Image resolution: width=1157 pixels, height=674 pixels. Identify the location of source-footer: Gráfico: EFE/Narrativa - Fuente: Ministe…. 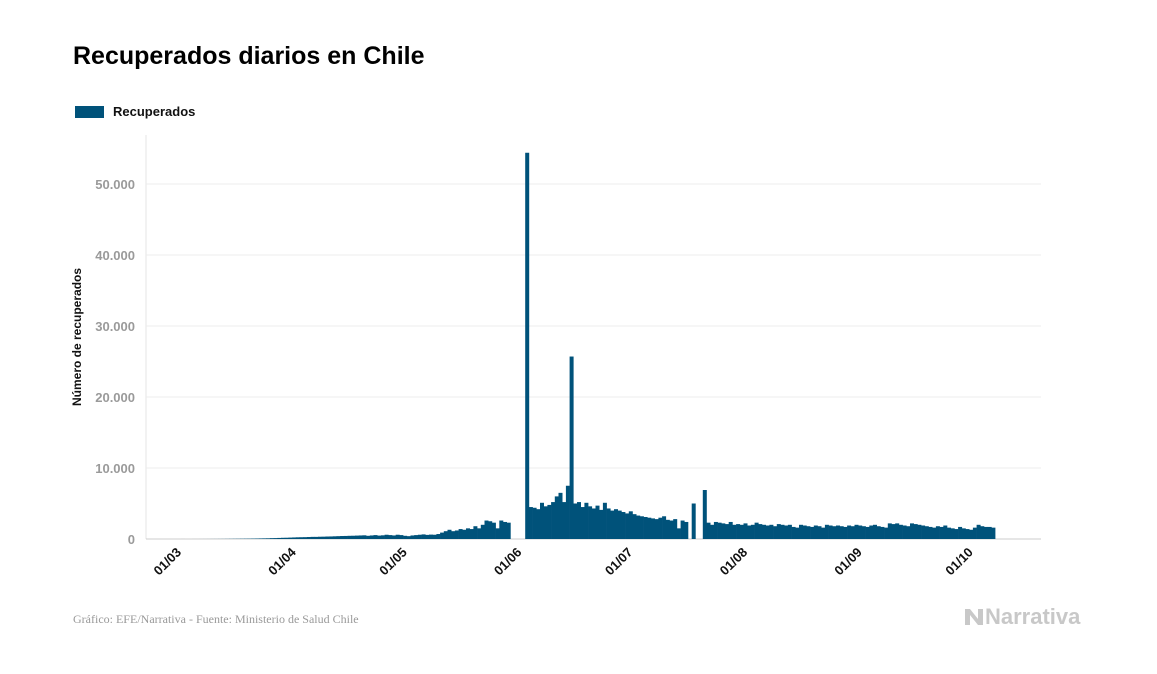
(216, 619).